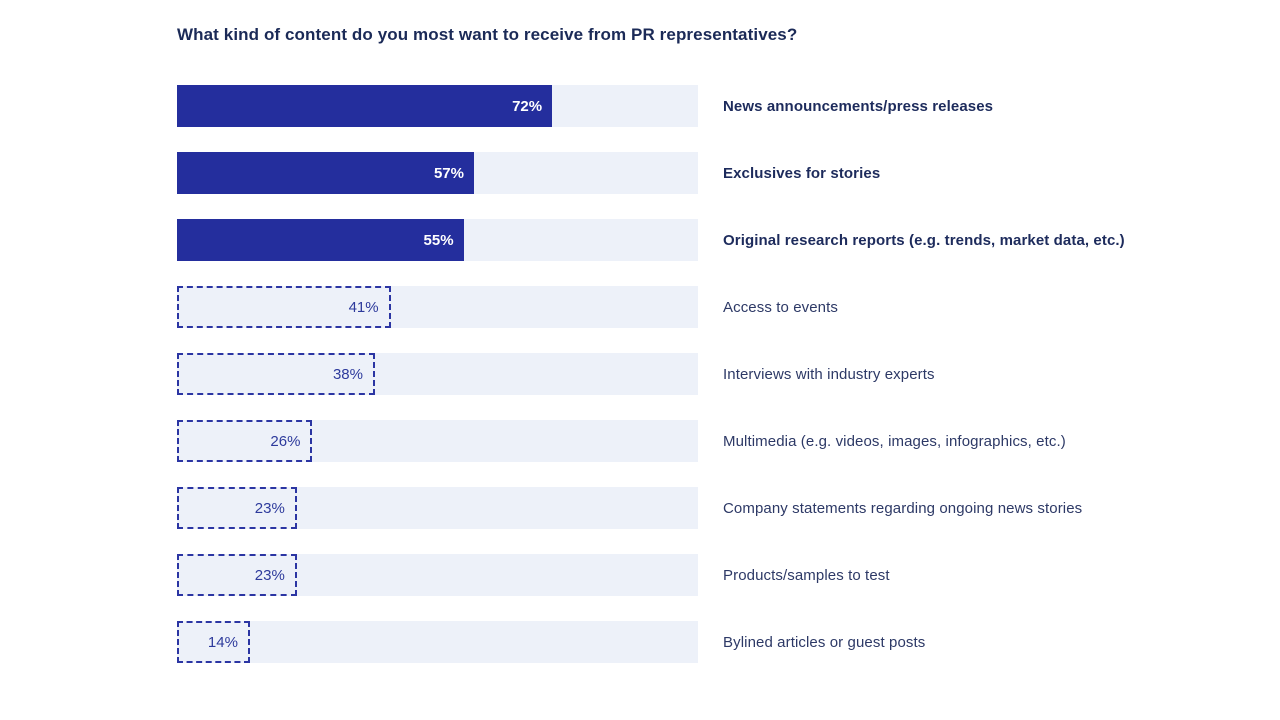 This screenshot has width=1280, height=720. Describe the element at coordinates (780, 307) in the screenshot. I see `bar-category-label: Access to events` at that location.